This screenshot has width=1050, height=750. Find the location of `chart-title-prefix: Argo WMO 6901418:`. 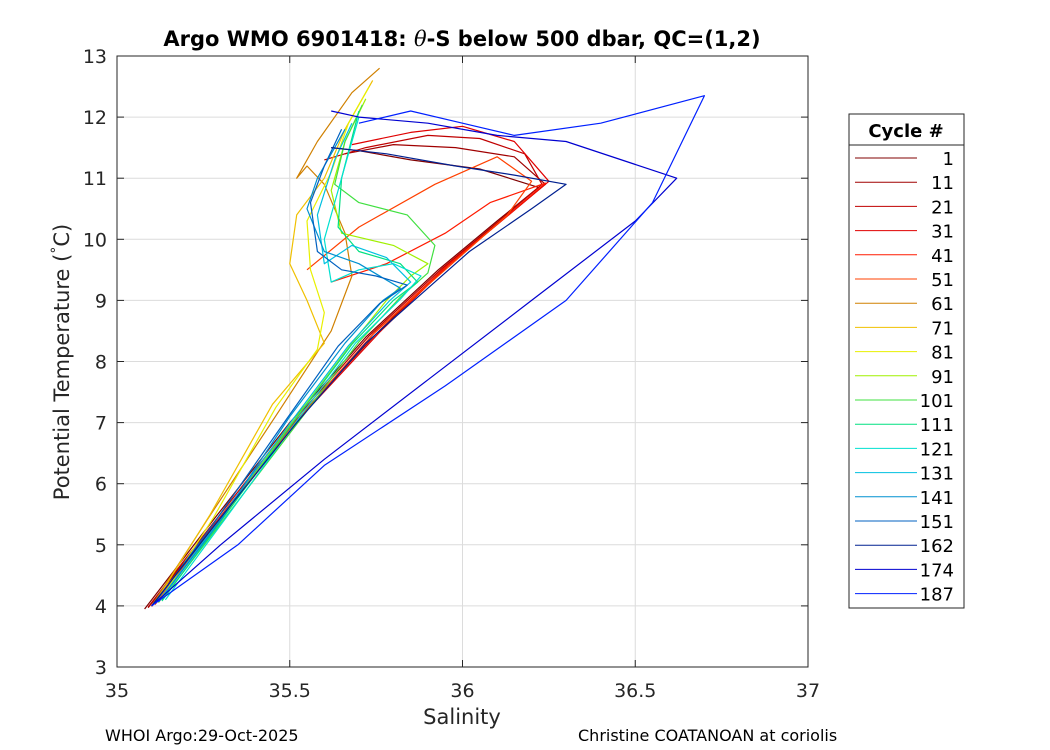

chart-title-prefix: Argo WMO 6901418: is located at coordinates (288, 39).